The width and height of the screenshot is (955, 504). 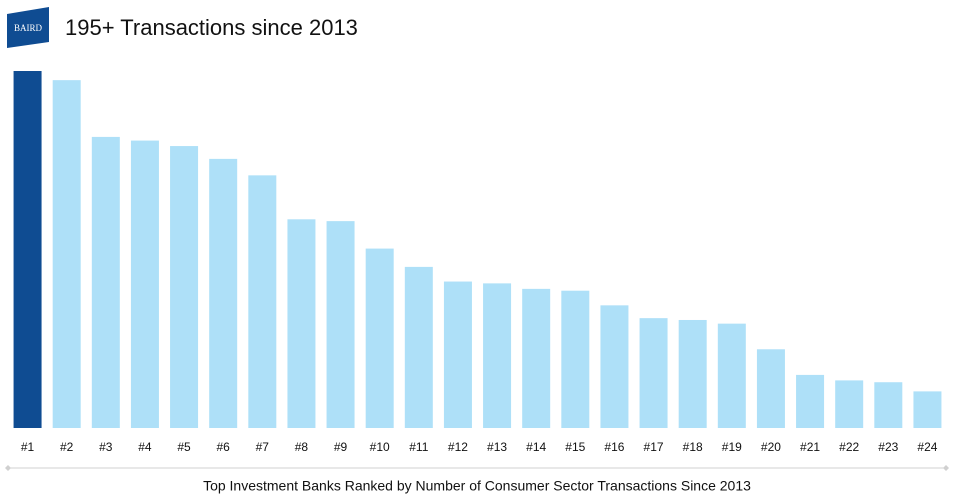 I want to click on x-tick-label: #3, so click(x=106, y=447).